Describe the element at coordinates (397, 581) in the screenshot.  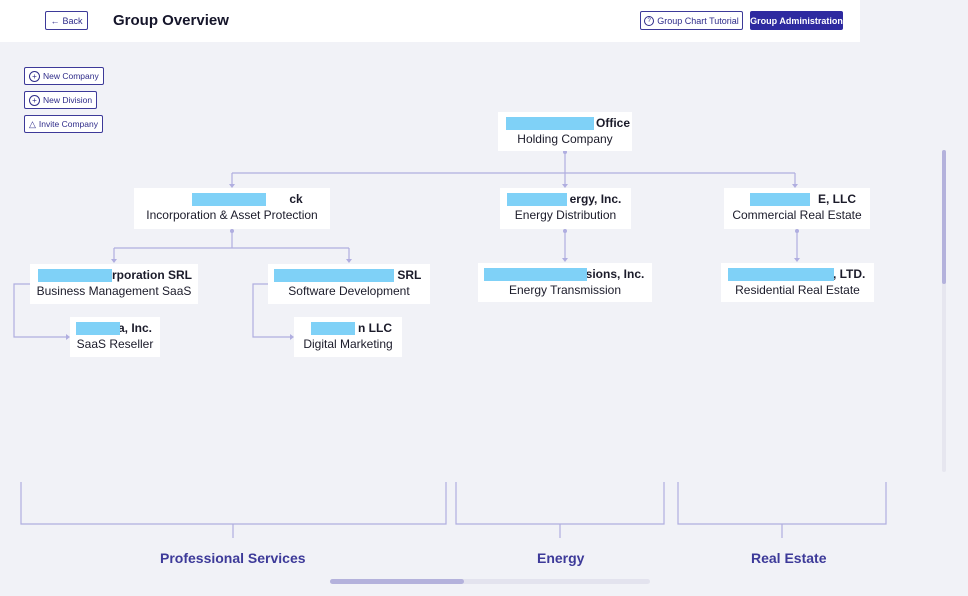
I see `horizontal-scroll-thumb` at that location.